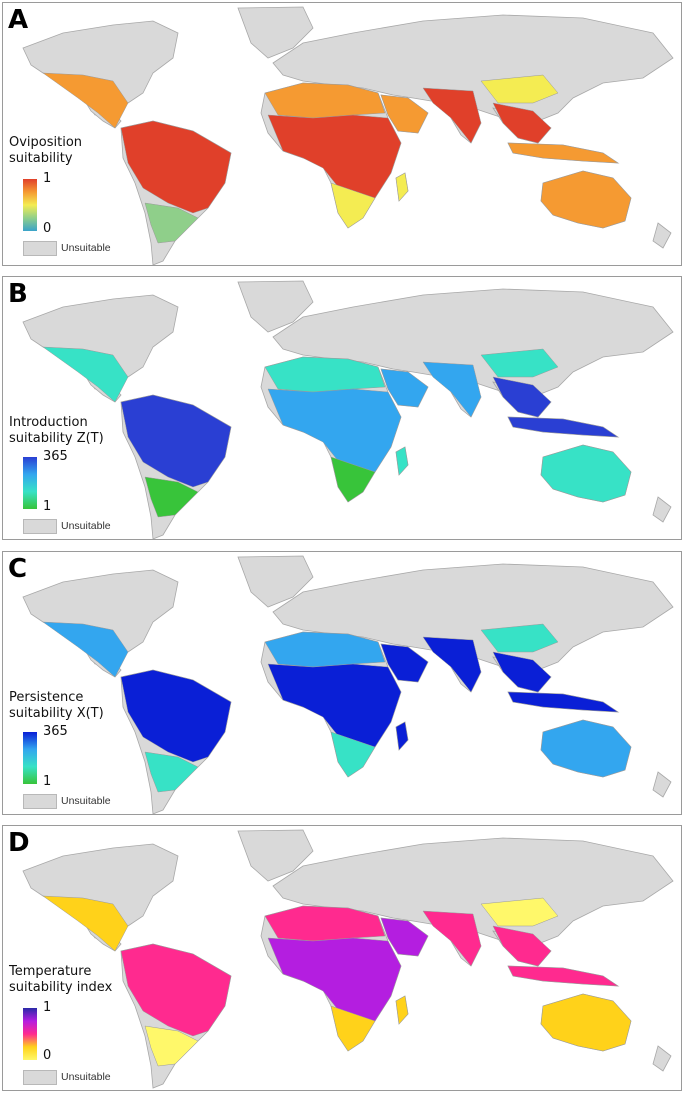  I want to click on legend-title: Introduction suitability Z(T), so click(56, 430).